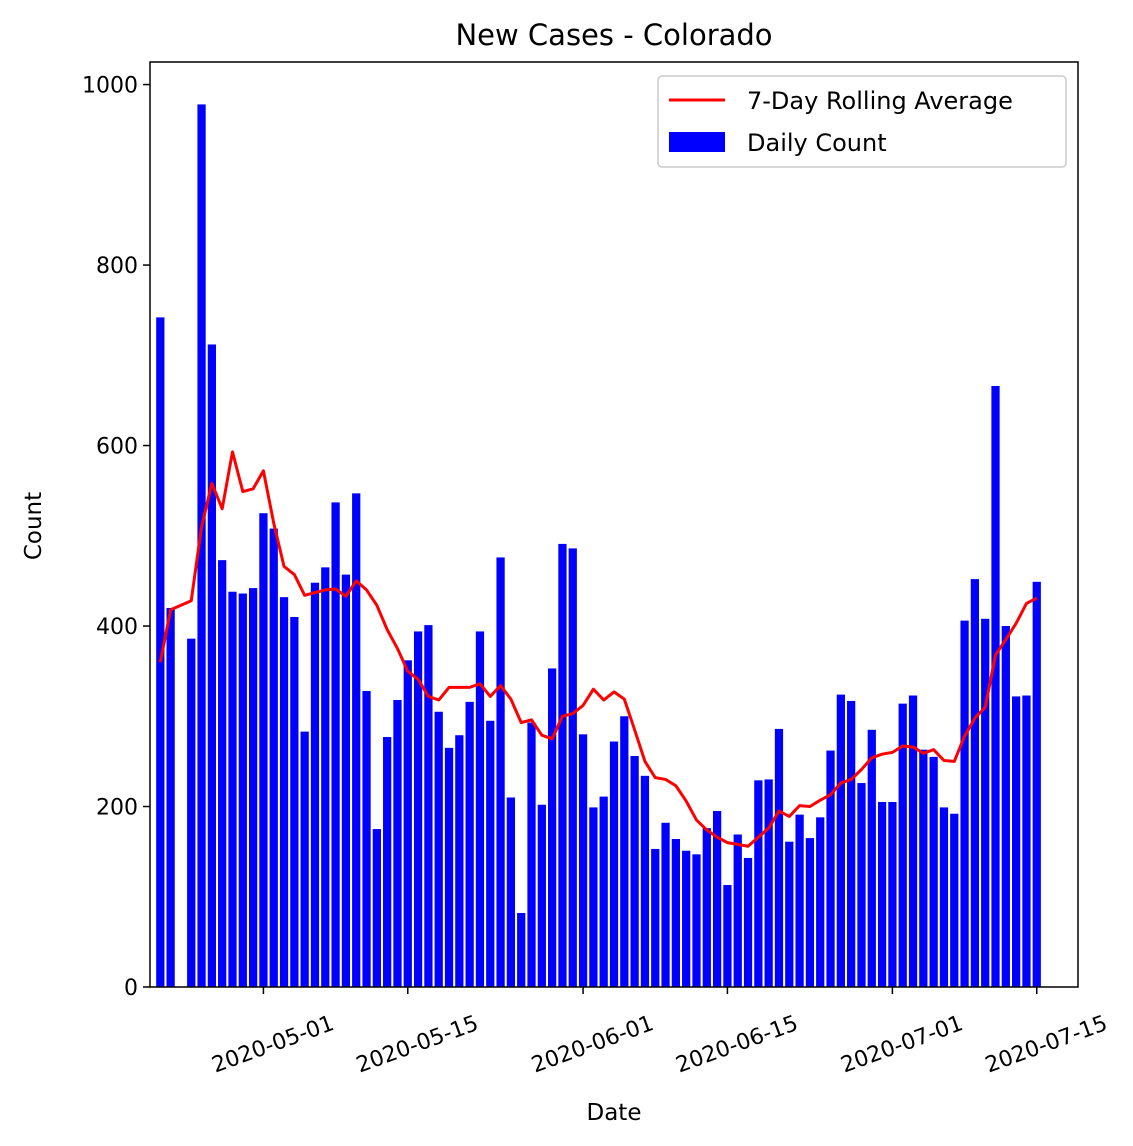  I want to click on y-tick-label: 1000, so click(110, 86).